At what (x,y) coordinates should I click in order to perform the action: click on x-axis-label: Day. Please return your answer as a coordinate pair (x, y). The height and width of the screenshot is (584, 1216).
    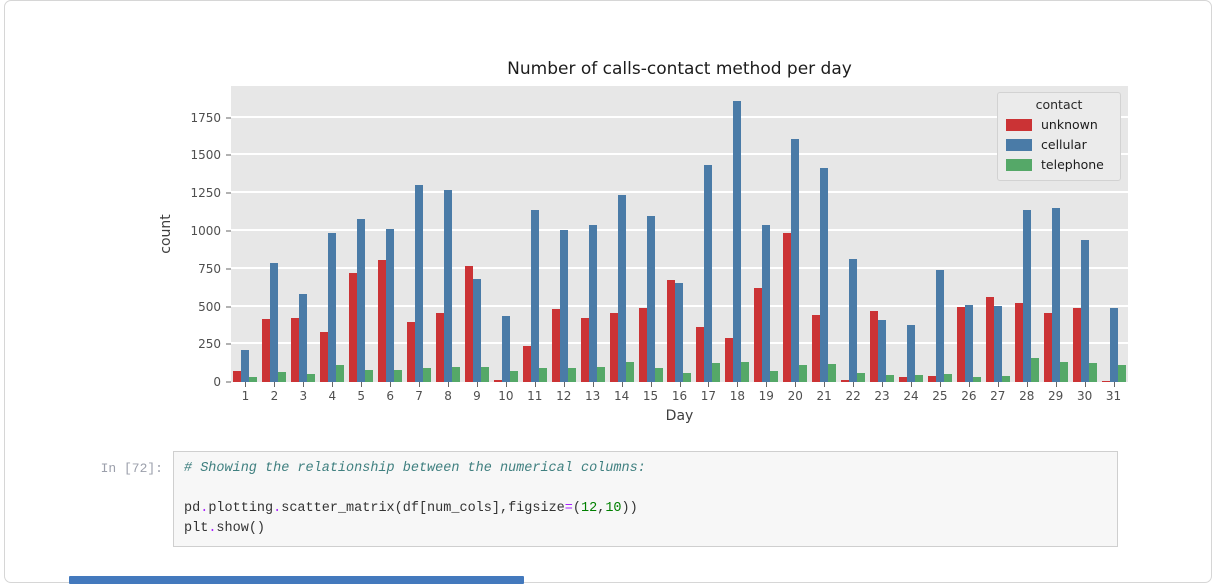
    Looking at the image, I should click on (679, 416).